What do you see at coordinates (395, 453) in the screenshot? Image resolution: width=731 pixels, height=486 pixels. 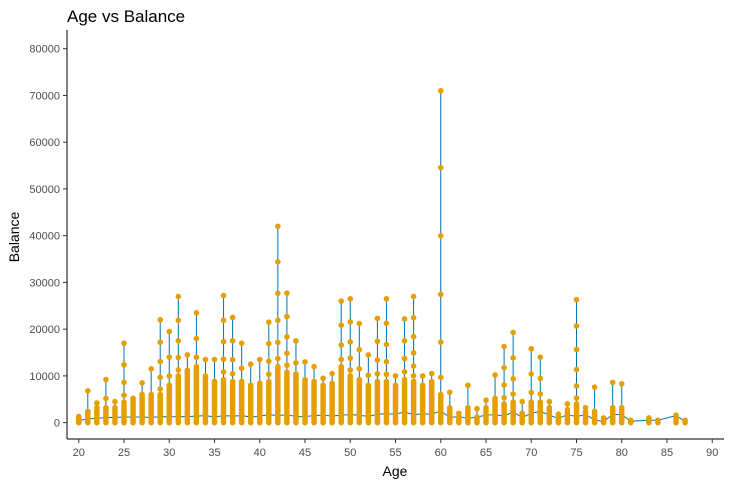 I see `x-tick-label: 55` at bounding box center [395, 453].